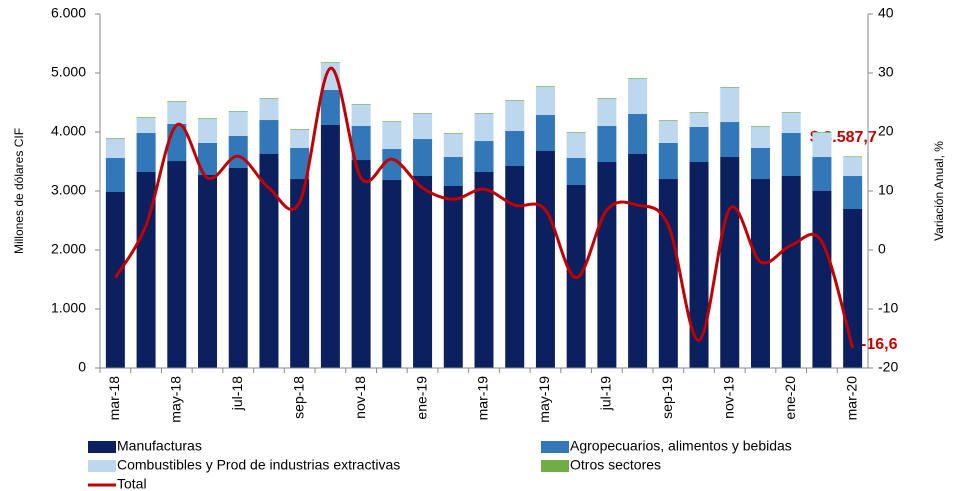 The height and width of the screenshot is (491, 956). I want to click on y-tick-label: 1.000, so click(68, 308).